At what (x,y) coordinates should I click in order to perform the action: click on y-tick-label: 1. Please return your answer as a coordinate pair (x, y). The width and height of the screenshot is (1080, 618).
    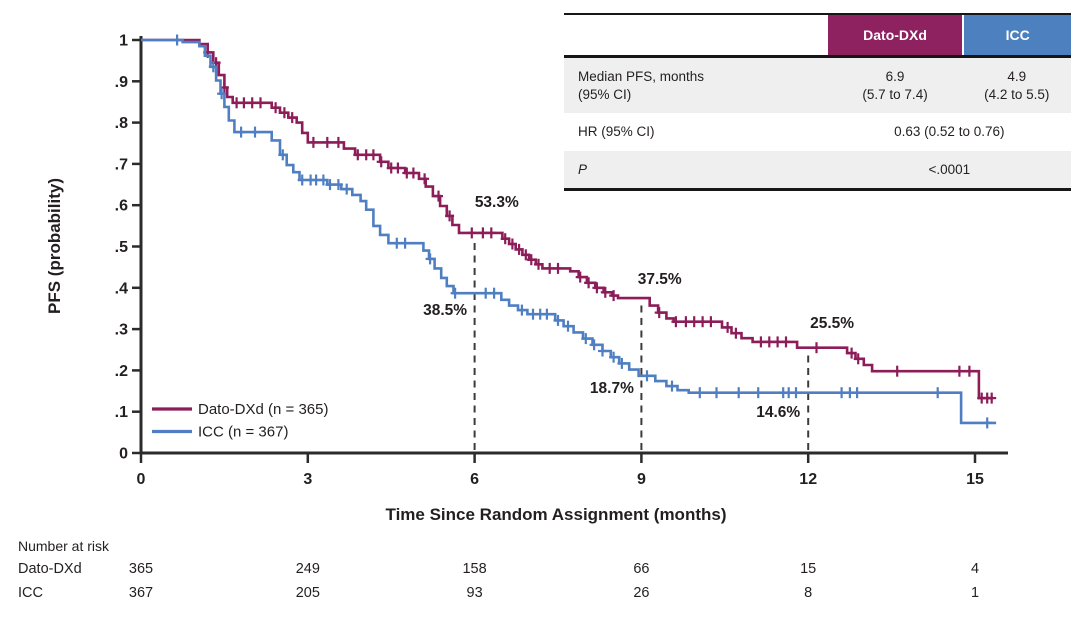
    Looking at the image, I should click on (123, 41).